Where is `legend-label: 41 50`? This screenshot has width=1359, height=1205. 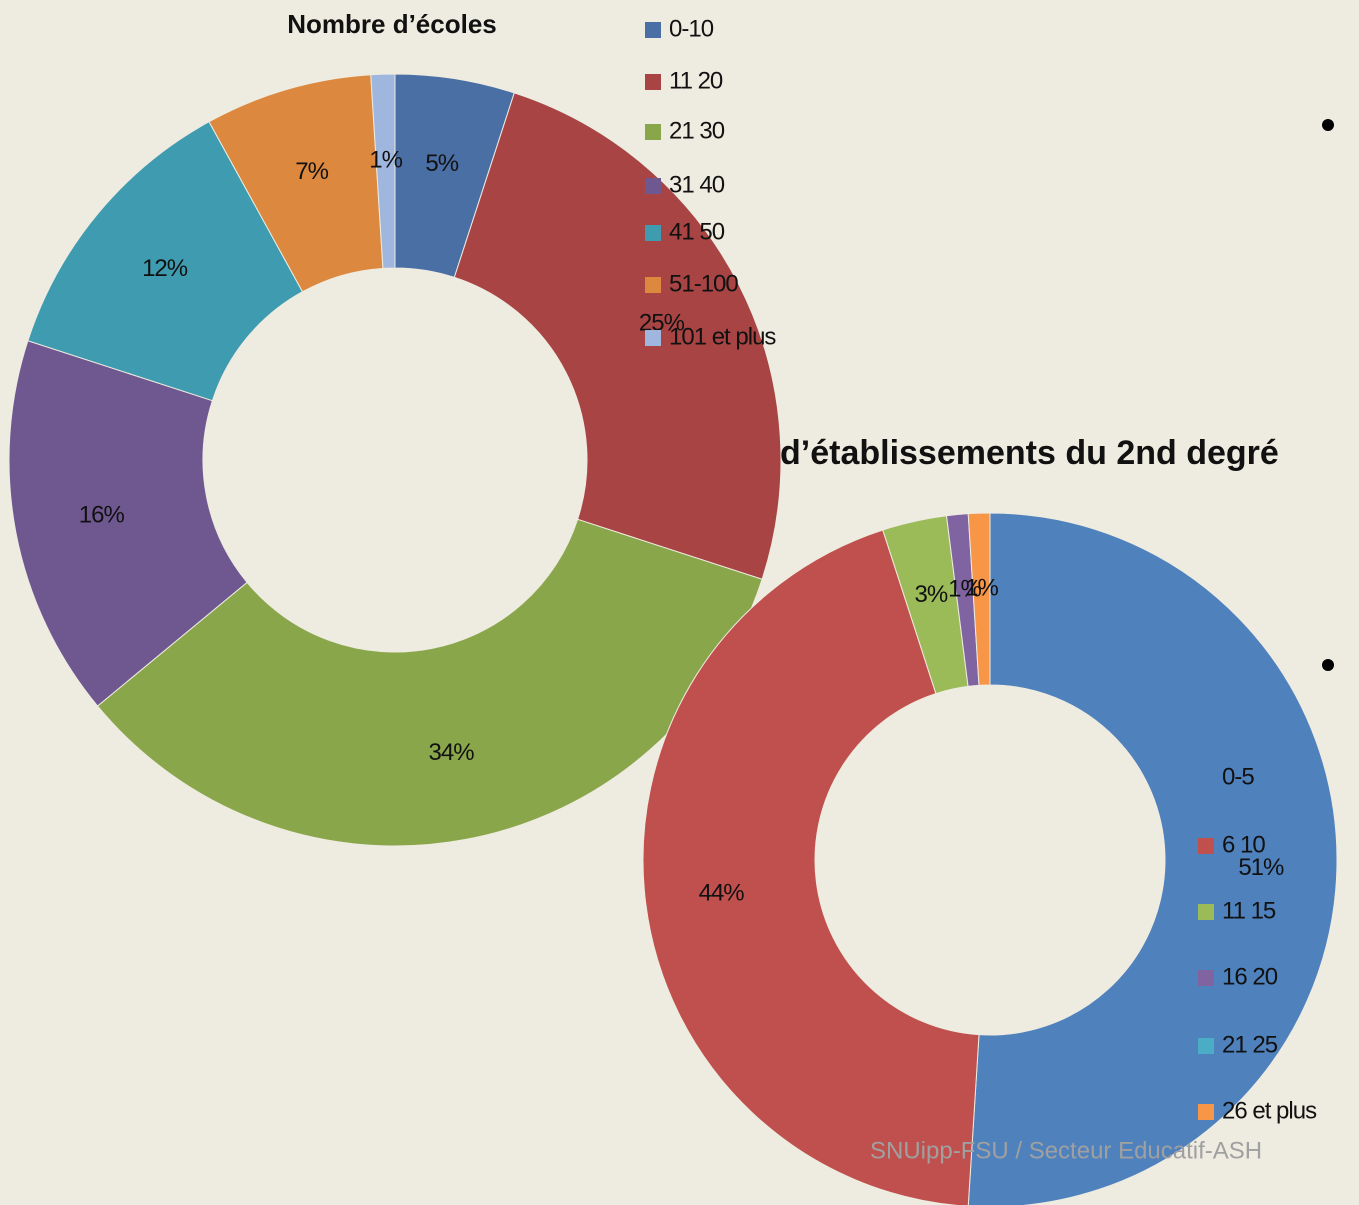
legend-label: 41 50 is located at coordinates (697, 231).